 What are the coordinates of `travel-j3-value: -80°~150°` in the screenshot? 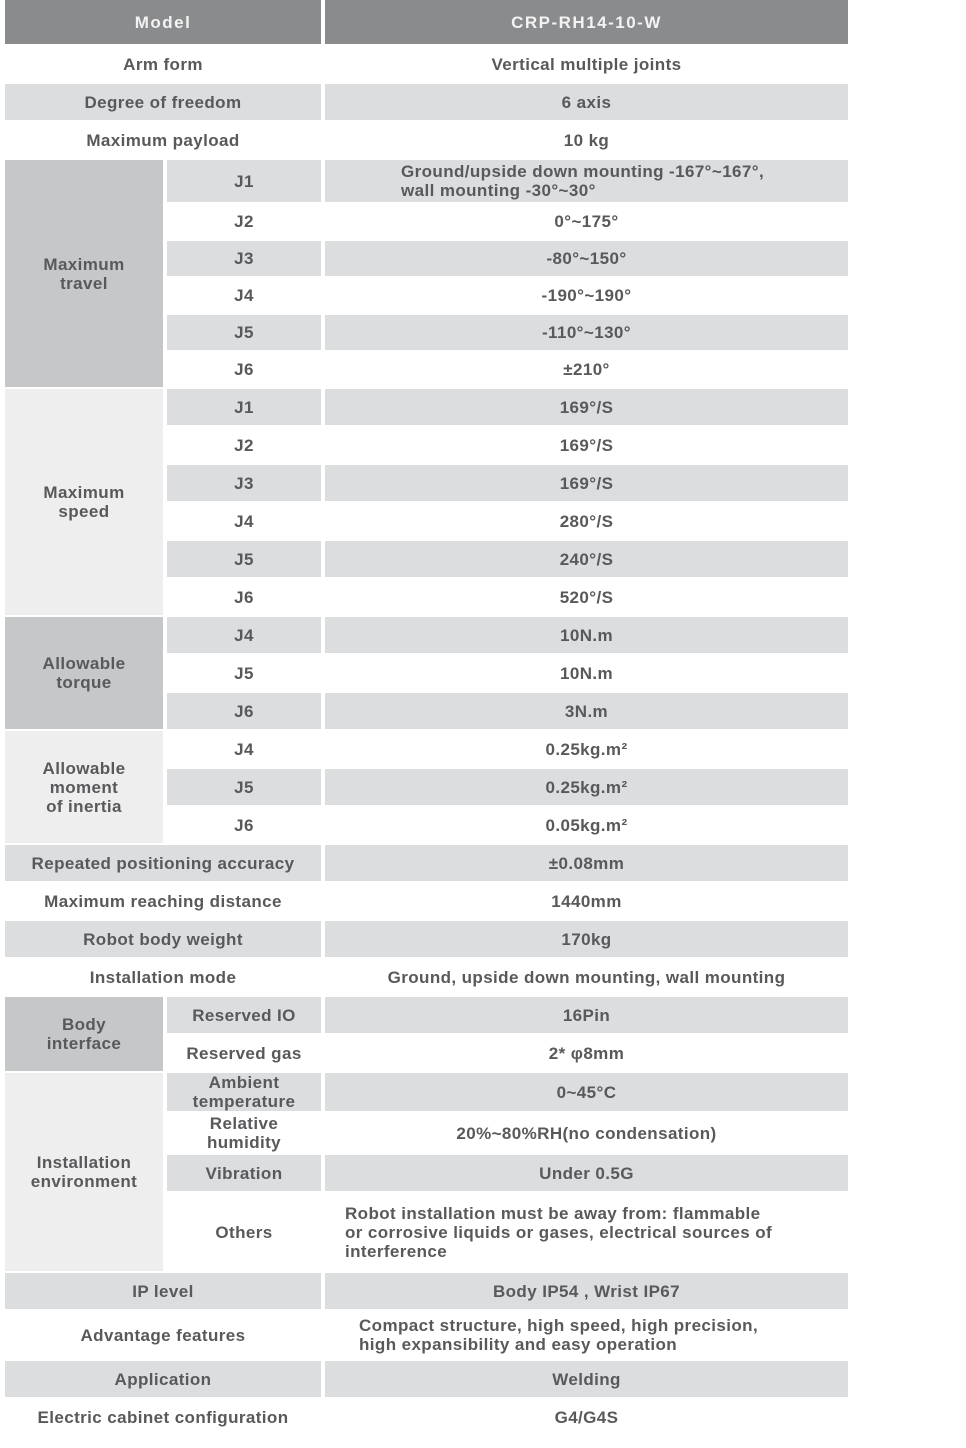 It's located at (586, 258).